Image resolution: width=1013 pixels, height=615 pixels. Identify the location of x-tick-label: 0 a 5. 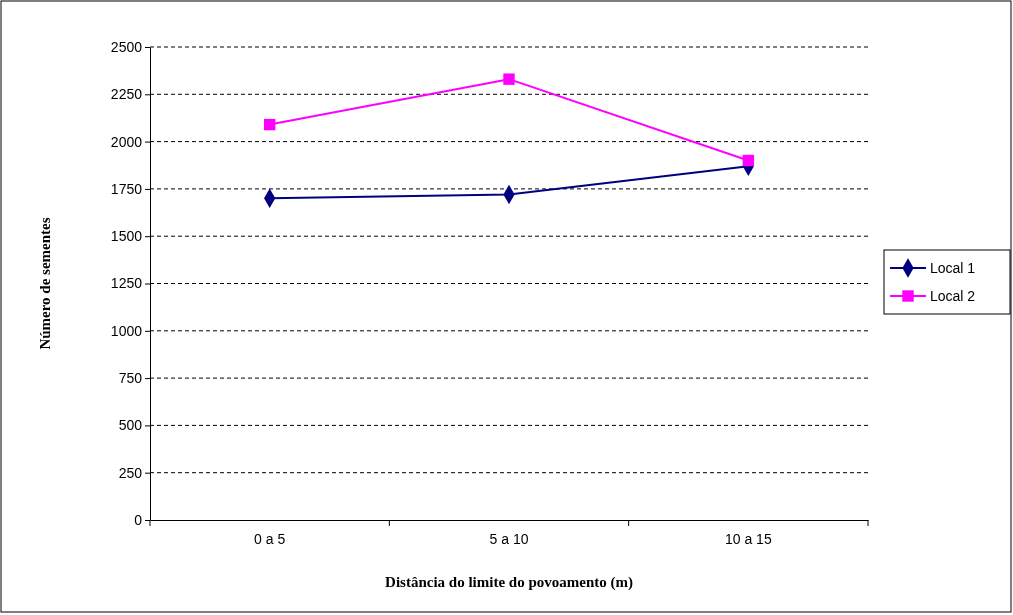
(270, 538).